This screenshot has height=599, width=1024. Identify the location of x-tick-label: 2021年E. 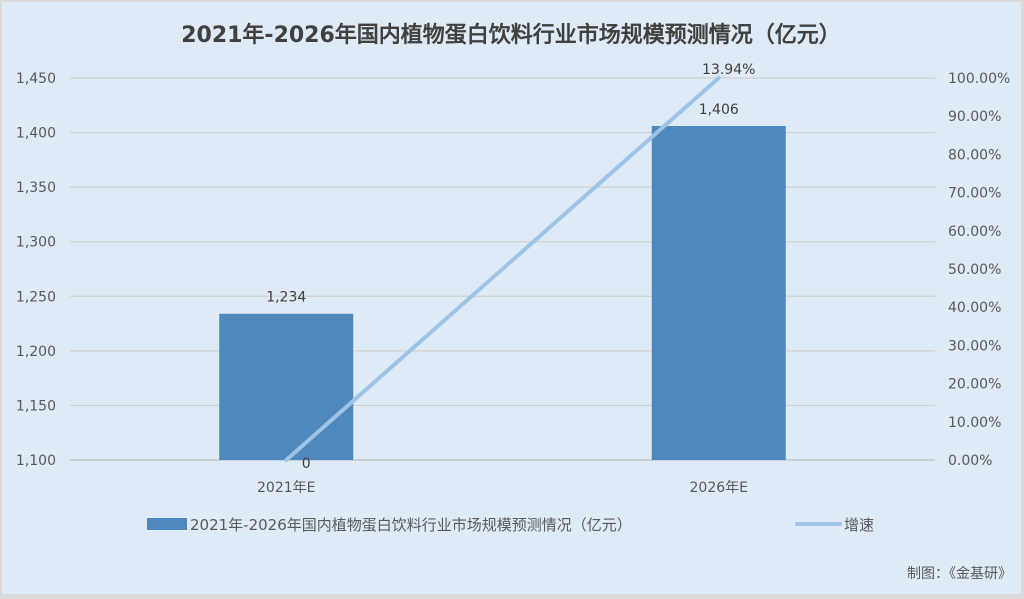
(286, 488).